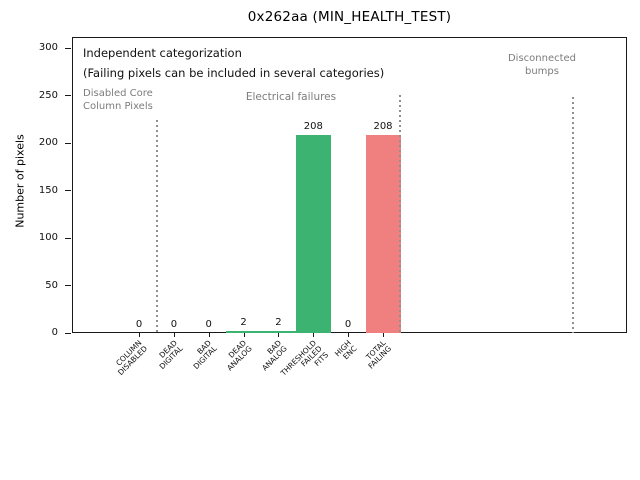  Describe the element at coordinates (48, 95) in the screenshot. I see `y-tick-label: 250` at that location.